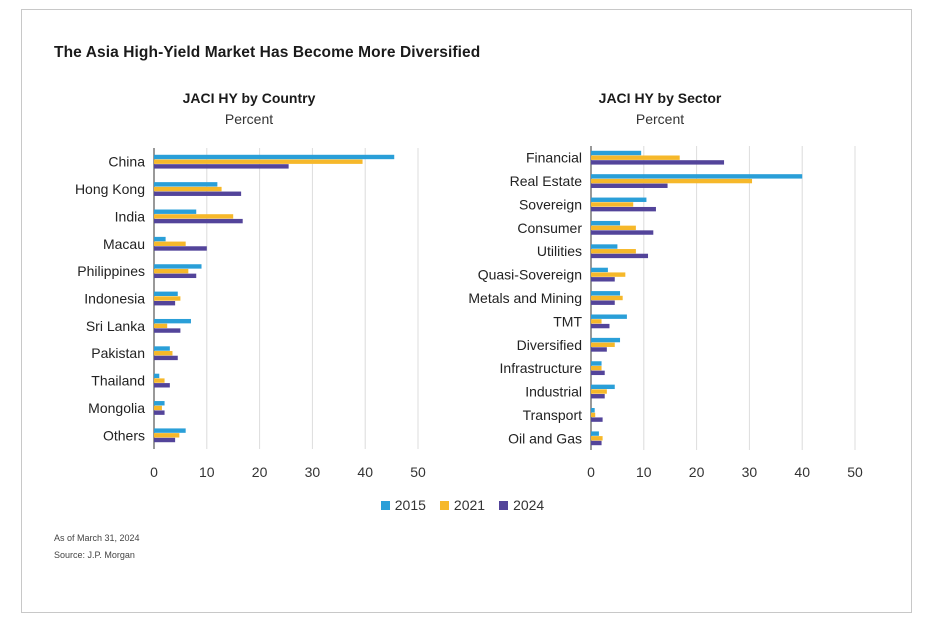 This screenshot has width=925, height=629. Describe the element at coordinates (410, 505) in the screenshot. I see `legend-label-2015: 2015` at that location.